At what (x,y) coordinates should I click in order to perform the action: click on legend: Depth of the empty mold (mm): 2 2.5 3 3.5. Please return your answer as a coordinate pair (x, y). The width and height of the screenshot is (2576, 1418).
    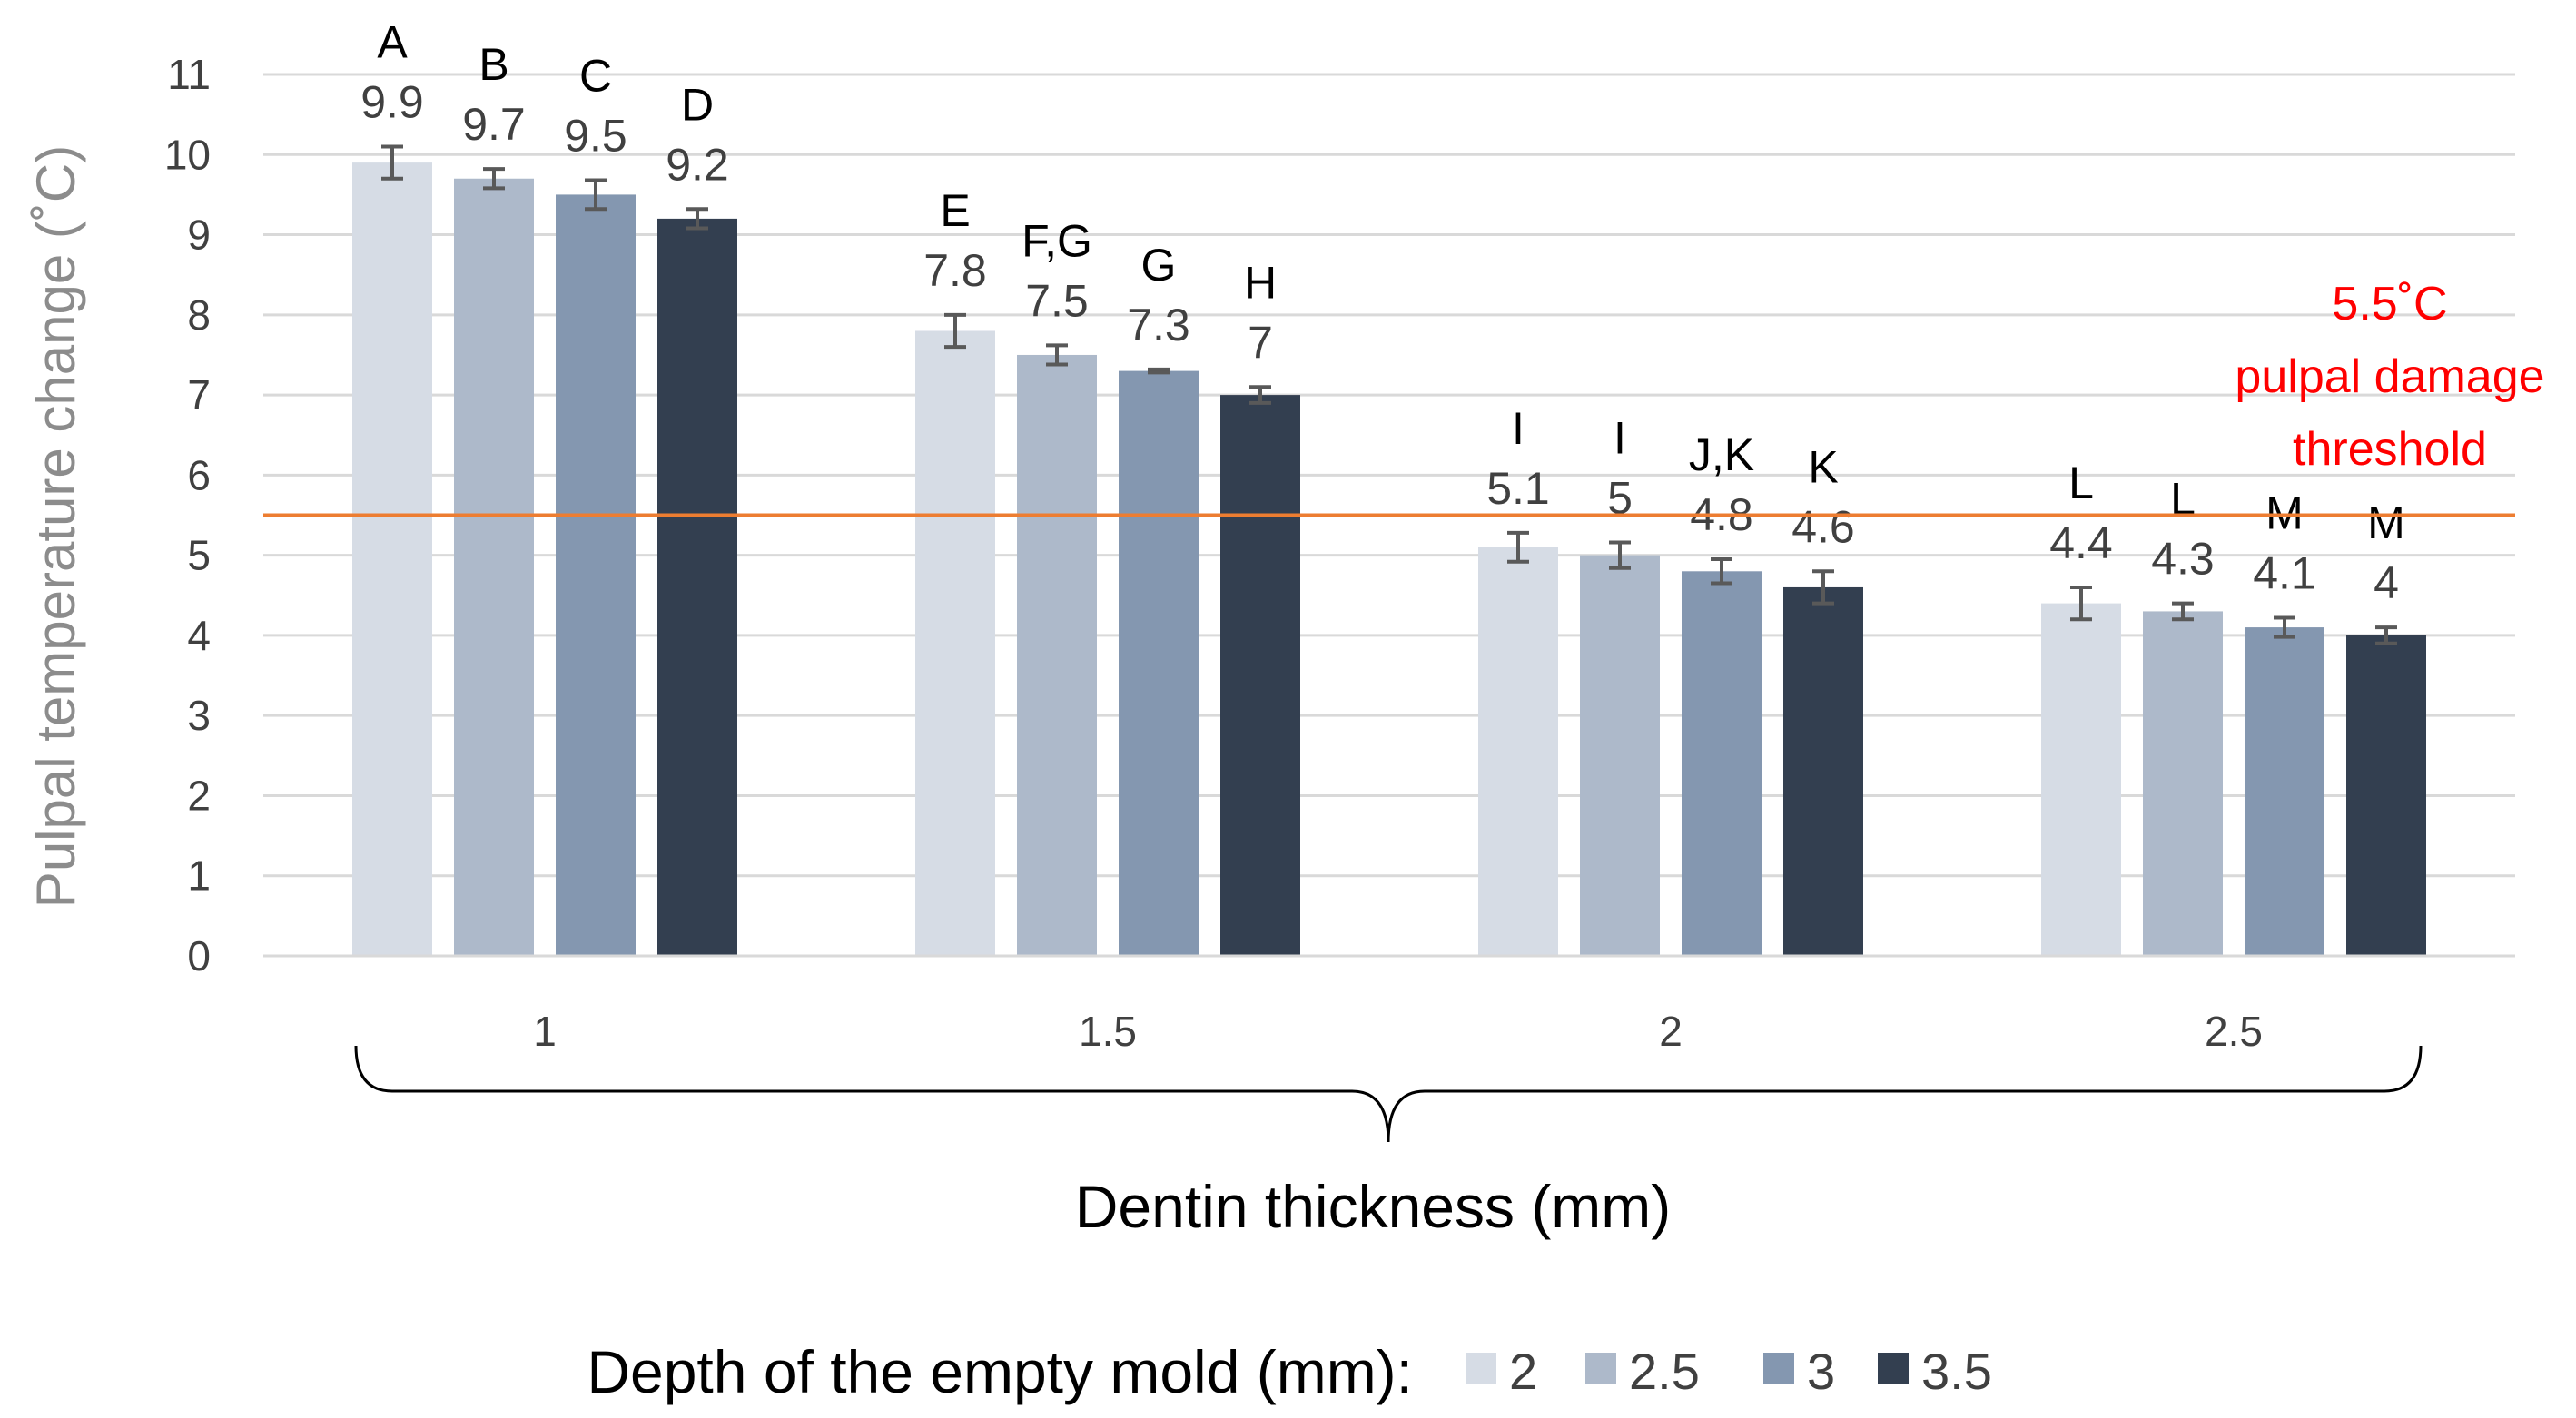
    Looking at the image, I should click on (1289, 1372).